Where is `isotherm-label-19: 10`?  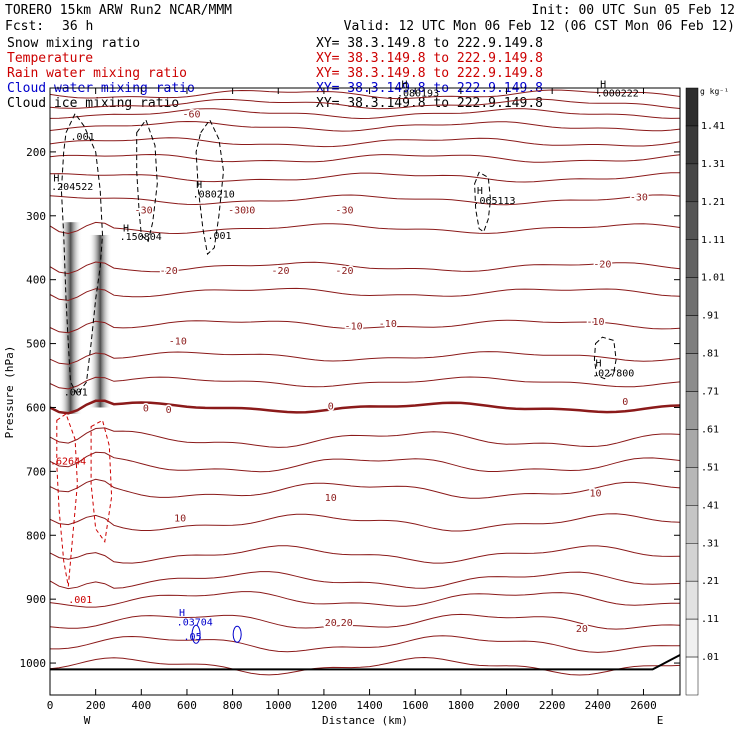 isotherm-label-19: 10 is located at coordinates (331, 498).